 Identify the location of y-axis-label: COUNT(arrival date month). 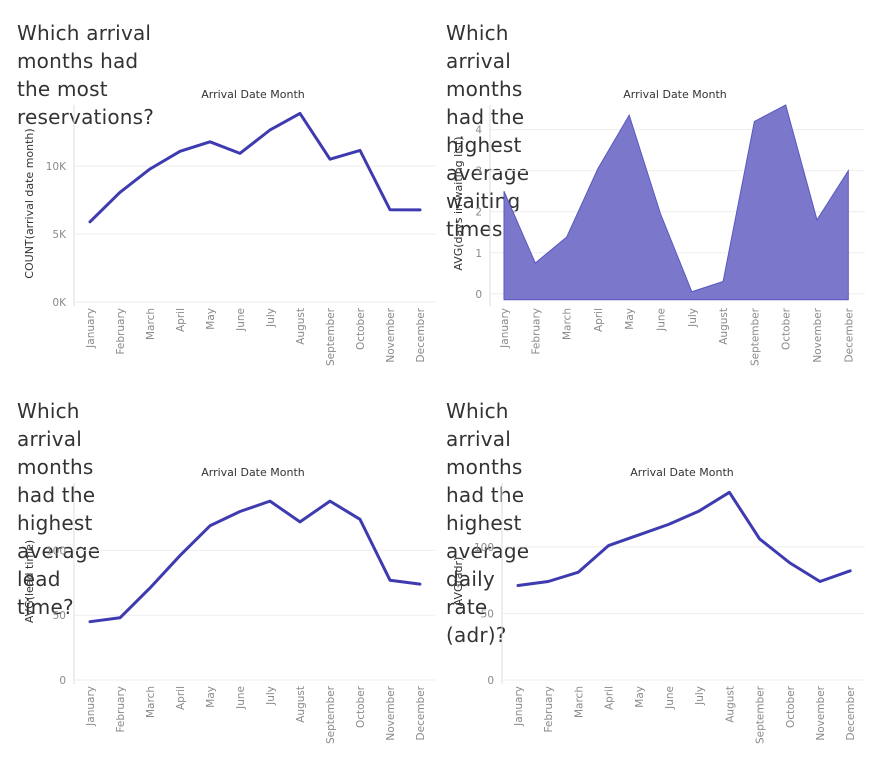
(29, 203).